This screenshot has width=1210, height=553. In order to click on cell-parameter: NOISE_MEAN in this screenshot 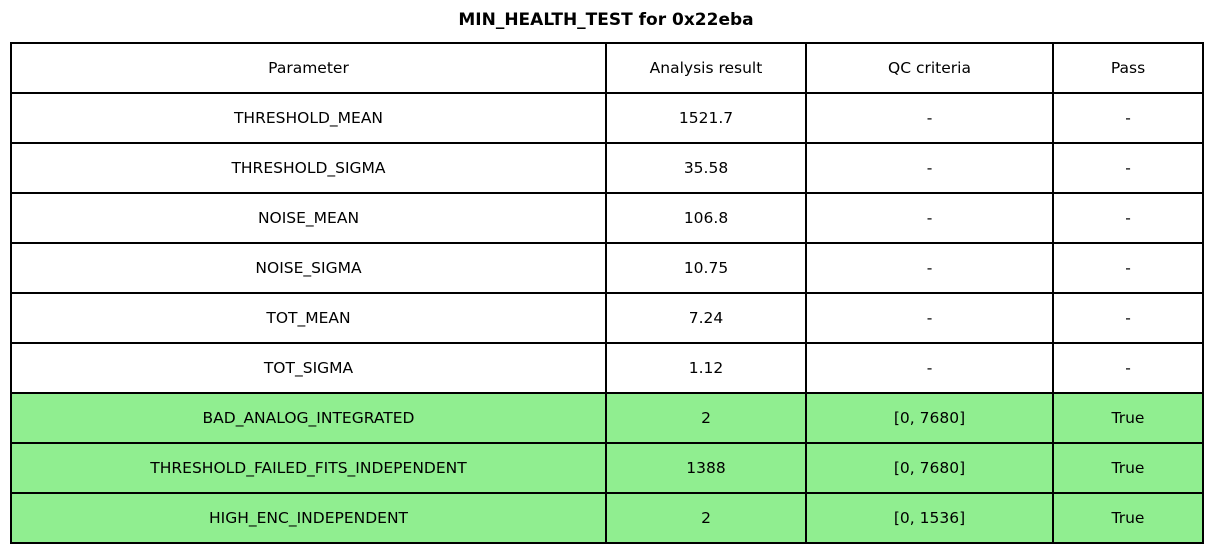, I will do `click(308, 218)`.